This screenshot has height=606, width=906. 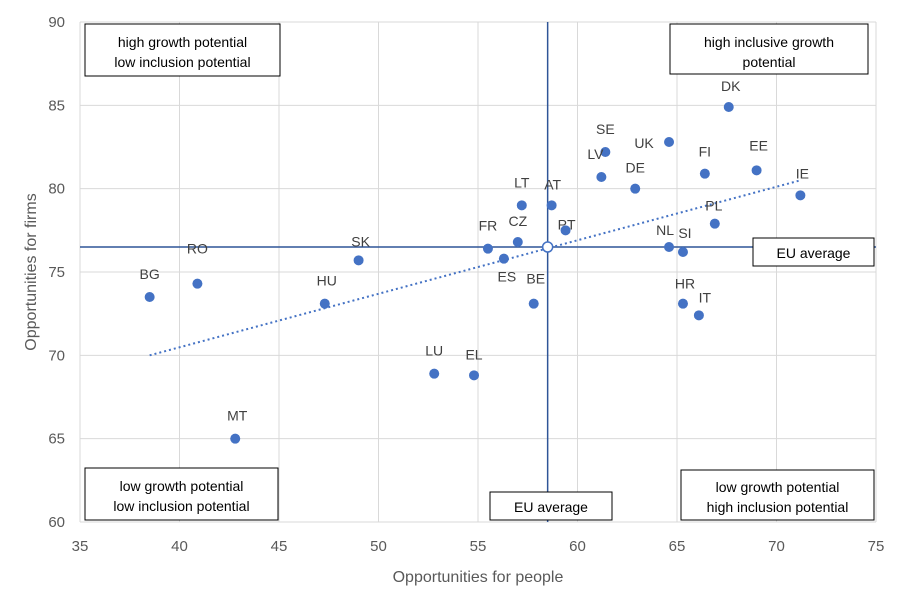 I want to click on y-axis-title: Opportunities for firms, so click(x=31, y=271).